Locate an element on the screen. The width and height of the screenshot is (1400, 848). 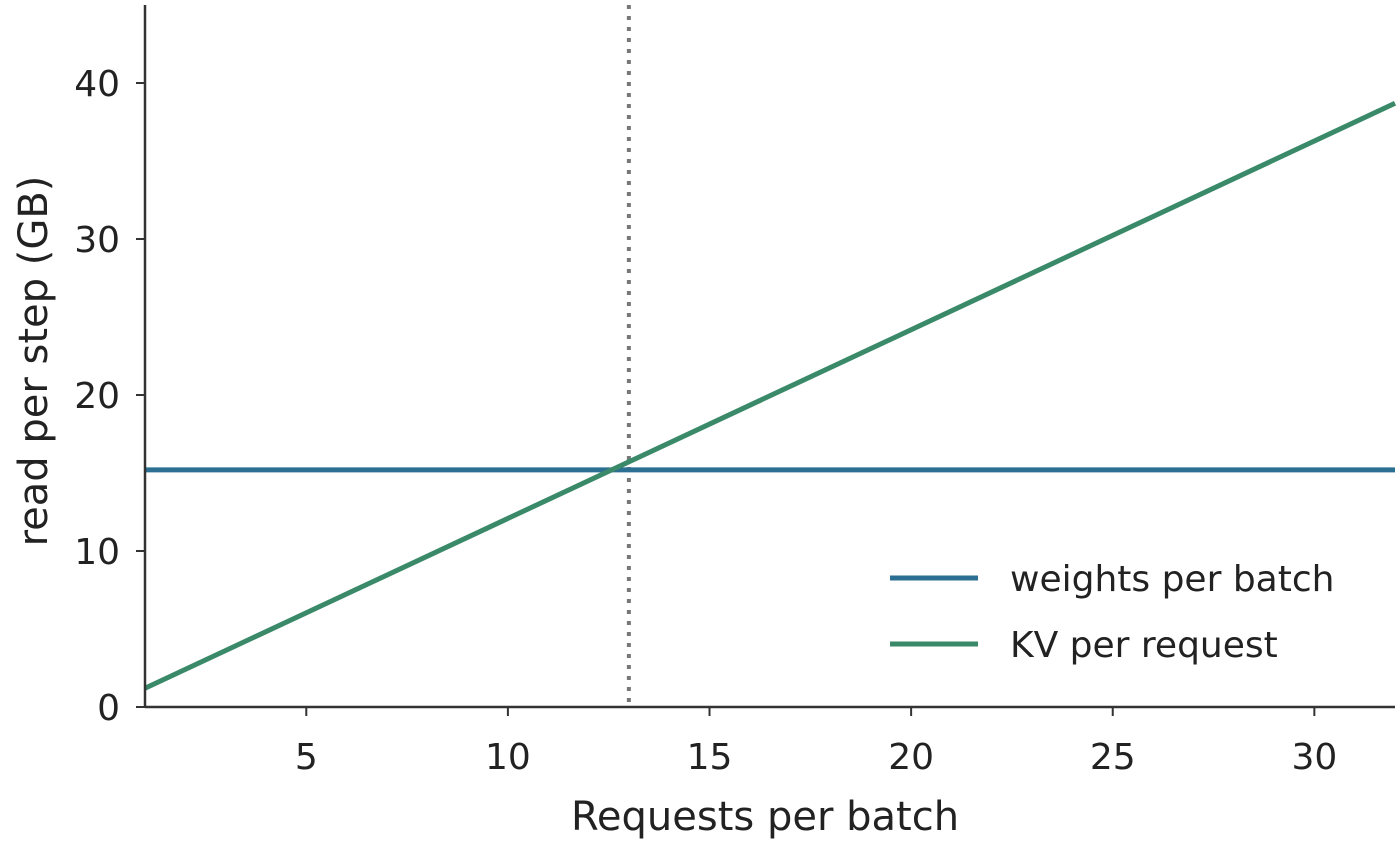
y-tick-label: 30 is located at coordinates (97, 240).